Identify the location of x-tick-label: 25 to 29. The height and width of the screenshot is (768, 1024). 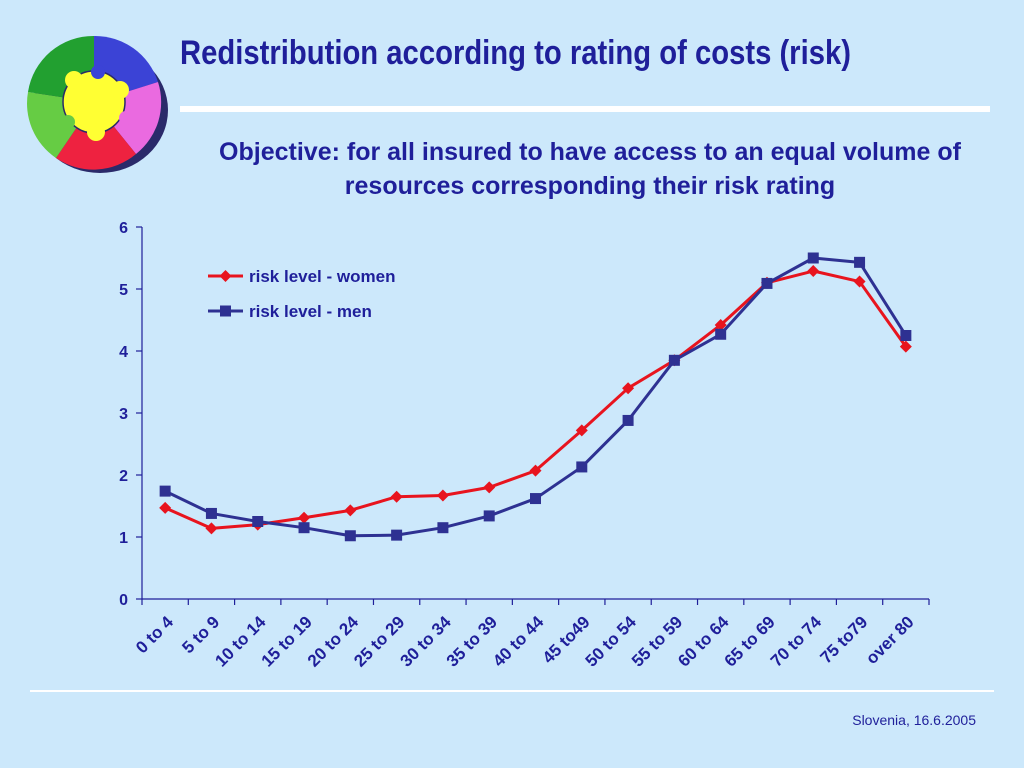
(379, 641).